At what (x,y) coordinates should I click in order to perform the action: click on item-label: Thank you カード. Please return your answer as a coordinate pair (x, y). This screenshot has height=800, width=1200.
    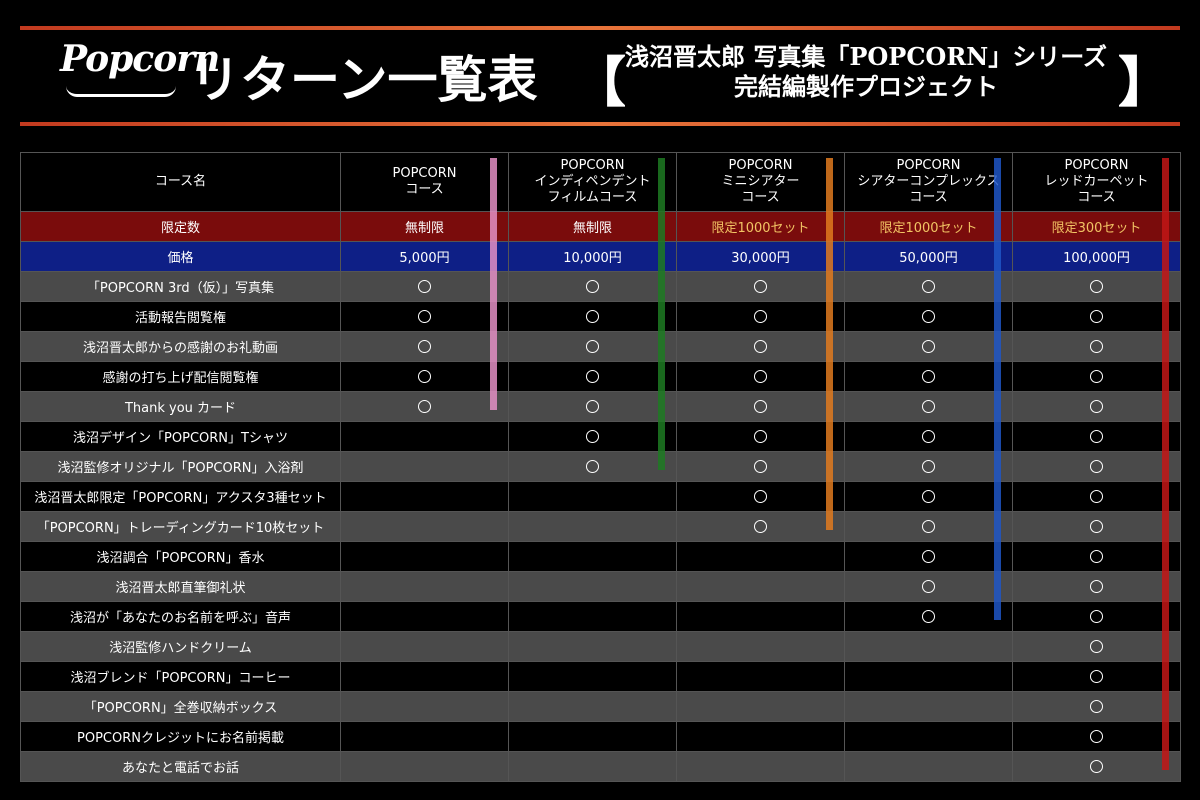
    Looking at the image, I should click on (180, 406).